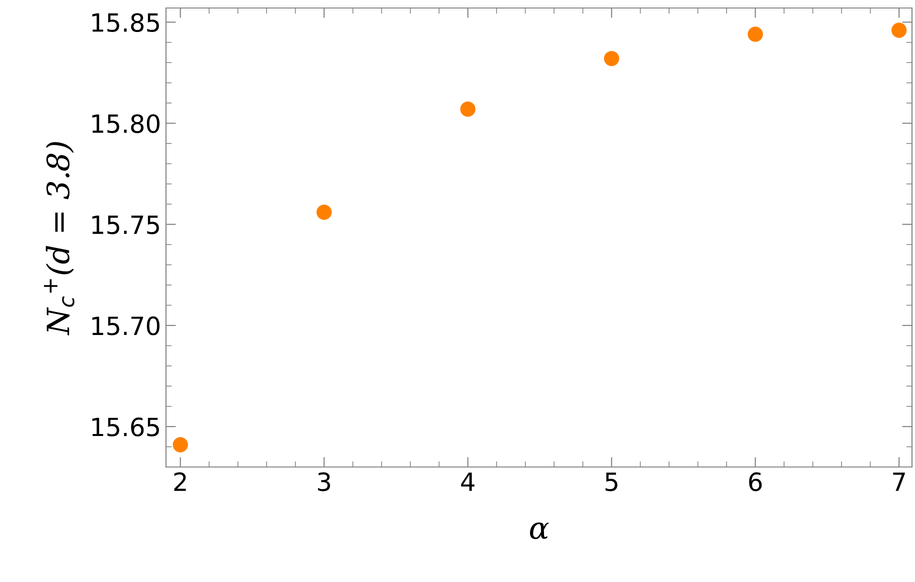  What do you see at coordinates (539, 531) in the screenshot?
I see `x-axis-title: α` at bounding box center [539, 531].